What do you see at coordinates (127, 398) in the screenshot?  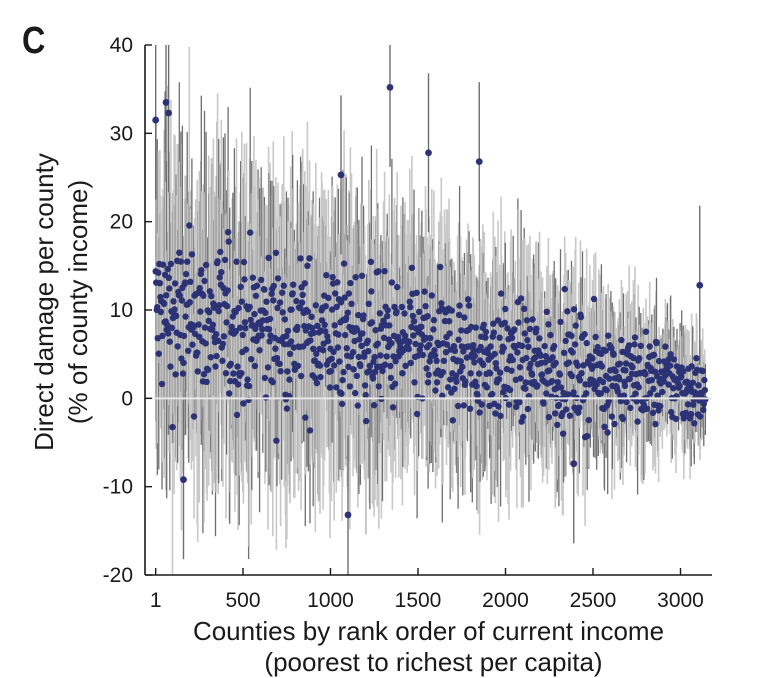 I see `y-tick-label: 0` at bounding box center [127, 398].